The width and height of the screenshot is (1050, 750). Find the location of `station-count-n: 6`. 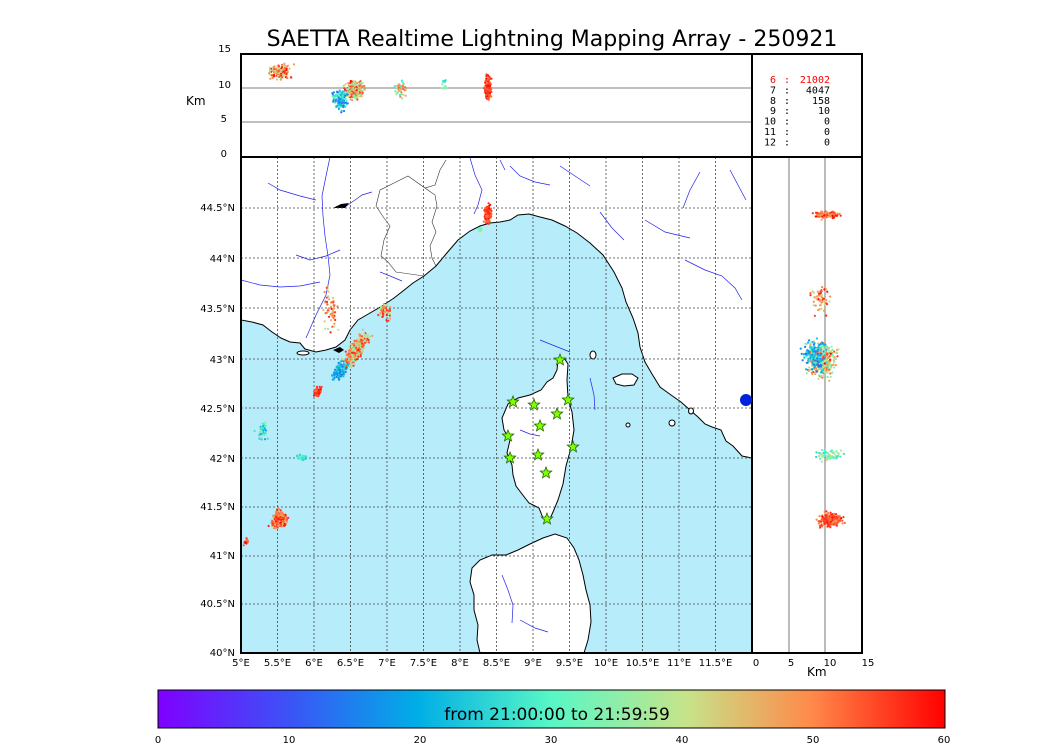

station-count-n: 6 is located at coordinates (773, 80).